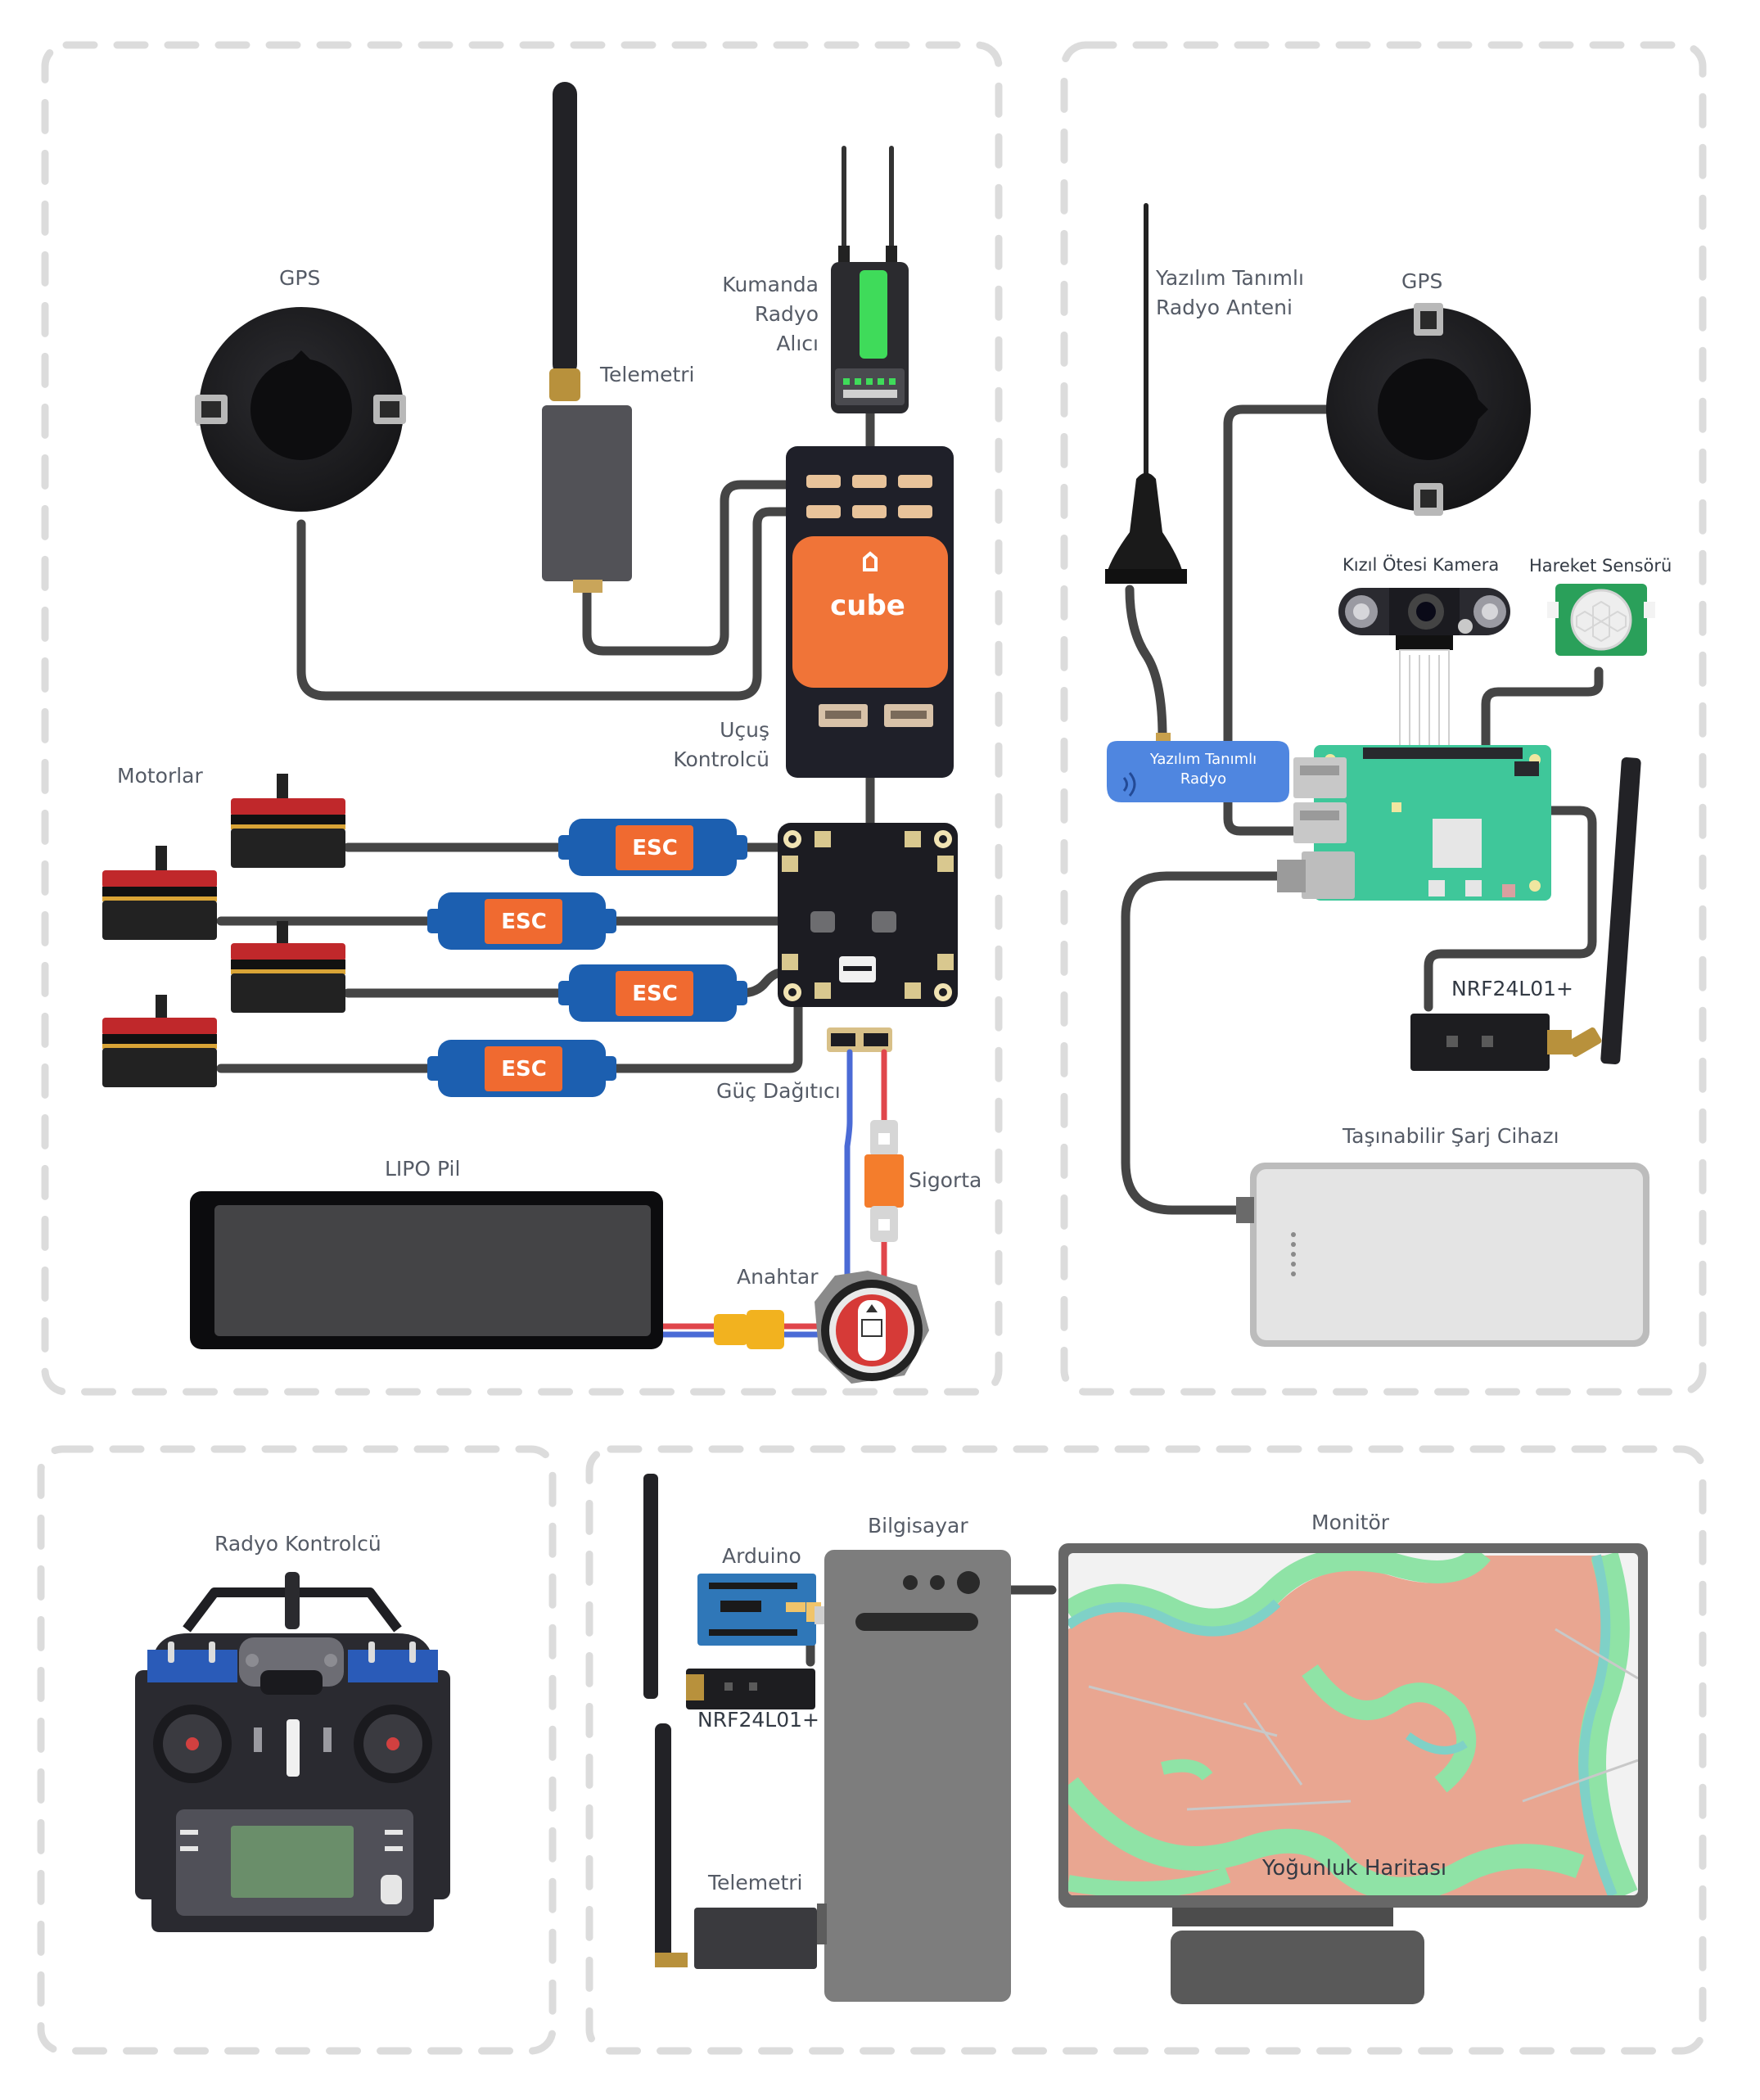 The width and height of the screenshot is (1760, 2100). What do you see at coordinates (1203, 759) in the screenshot?
I see `sdr-radio-label-line-1: Yazılım Tanımlı` at bounding box center [1203, 759].